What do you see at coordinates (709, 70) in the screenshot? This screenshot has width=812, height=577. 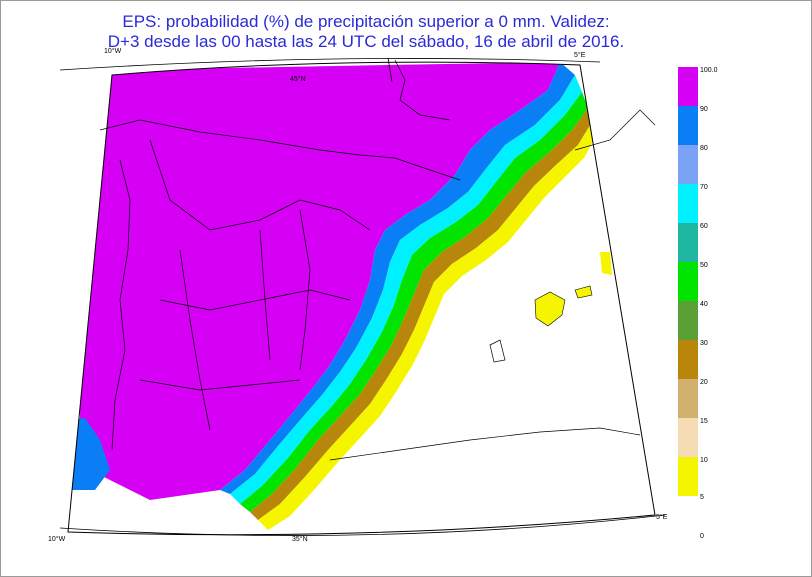 I see `legend-tick-100: 100.0` at bounding box center [709, 70].